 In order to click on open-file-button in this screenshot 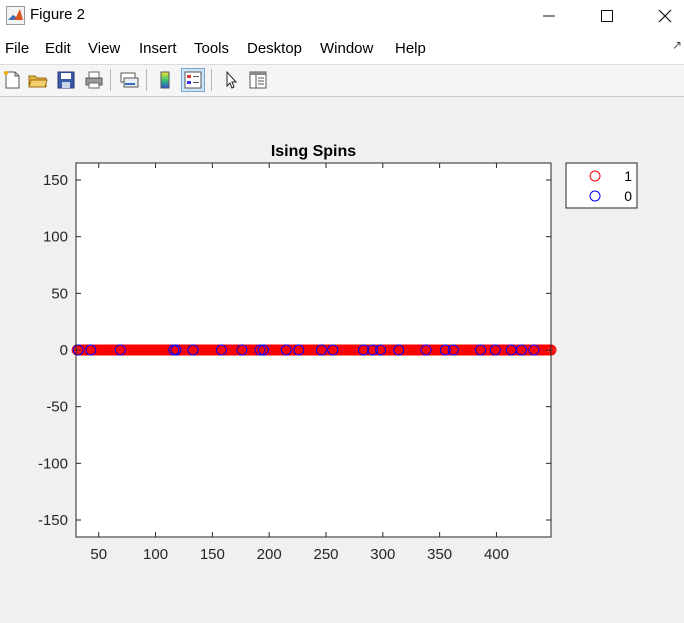, I will do `click(38, 80)`.